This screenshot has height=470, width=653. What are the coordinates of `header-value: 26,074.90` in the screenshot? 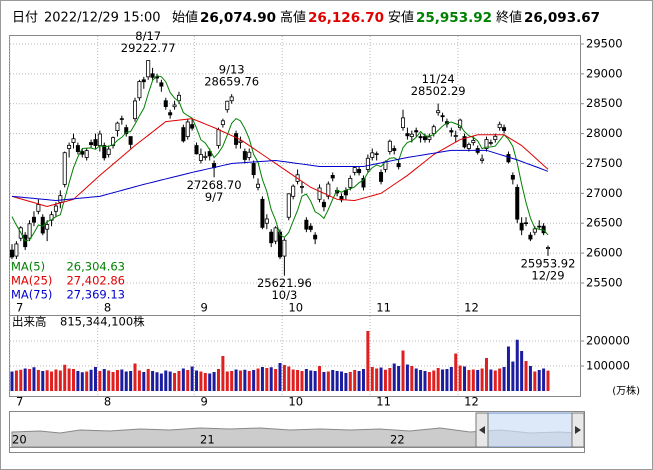 It's located at (238, 18).